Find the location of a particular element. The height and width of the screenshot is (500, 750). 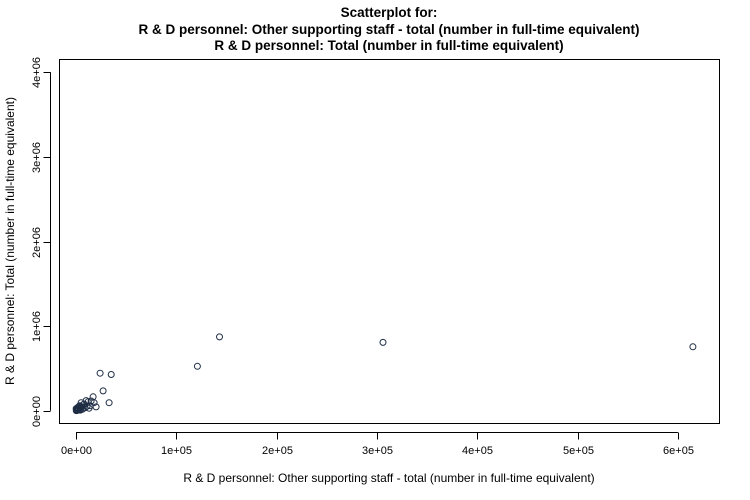

x-tick-label: 4e+05 is located at coordinates (477, 451).